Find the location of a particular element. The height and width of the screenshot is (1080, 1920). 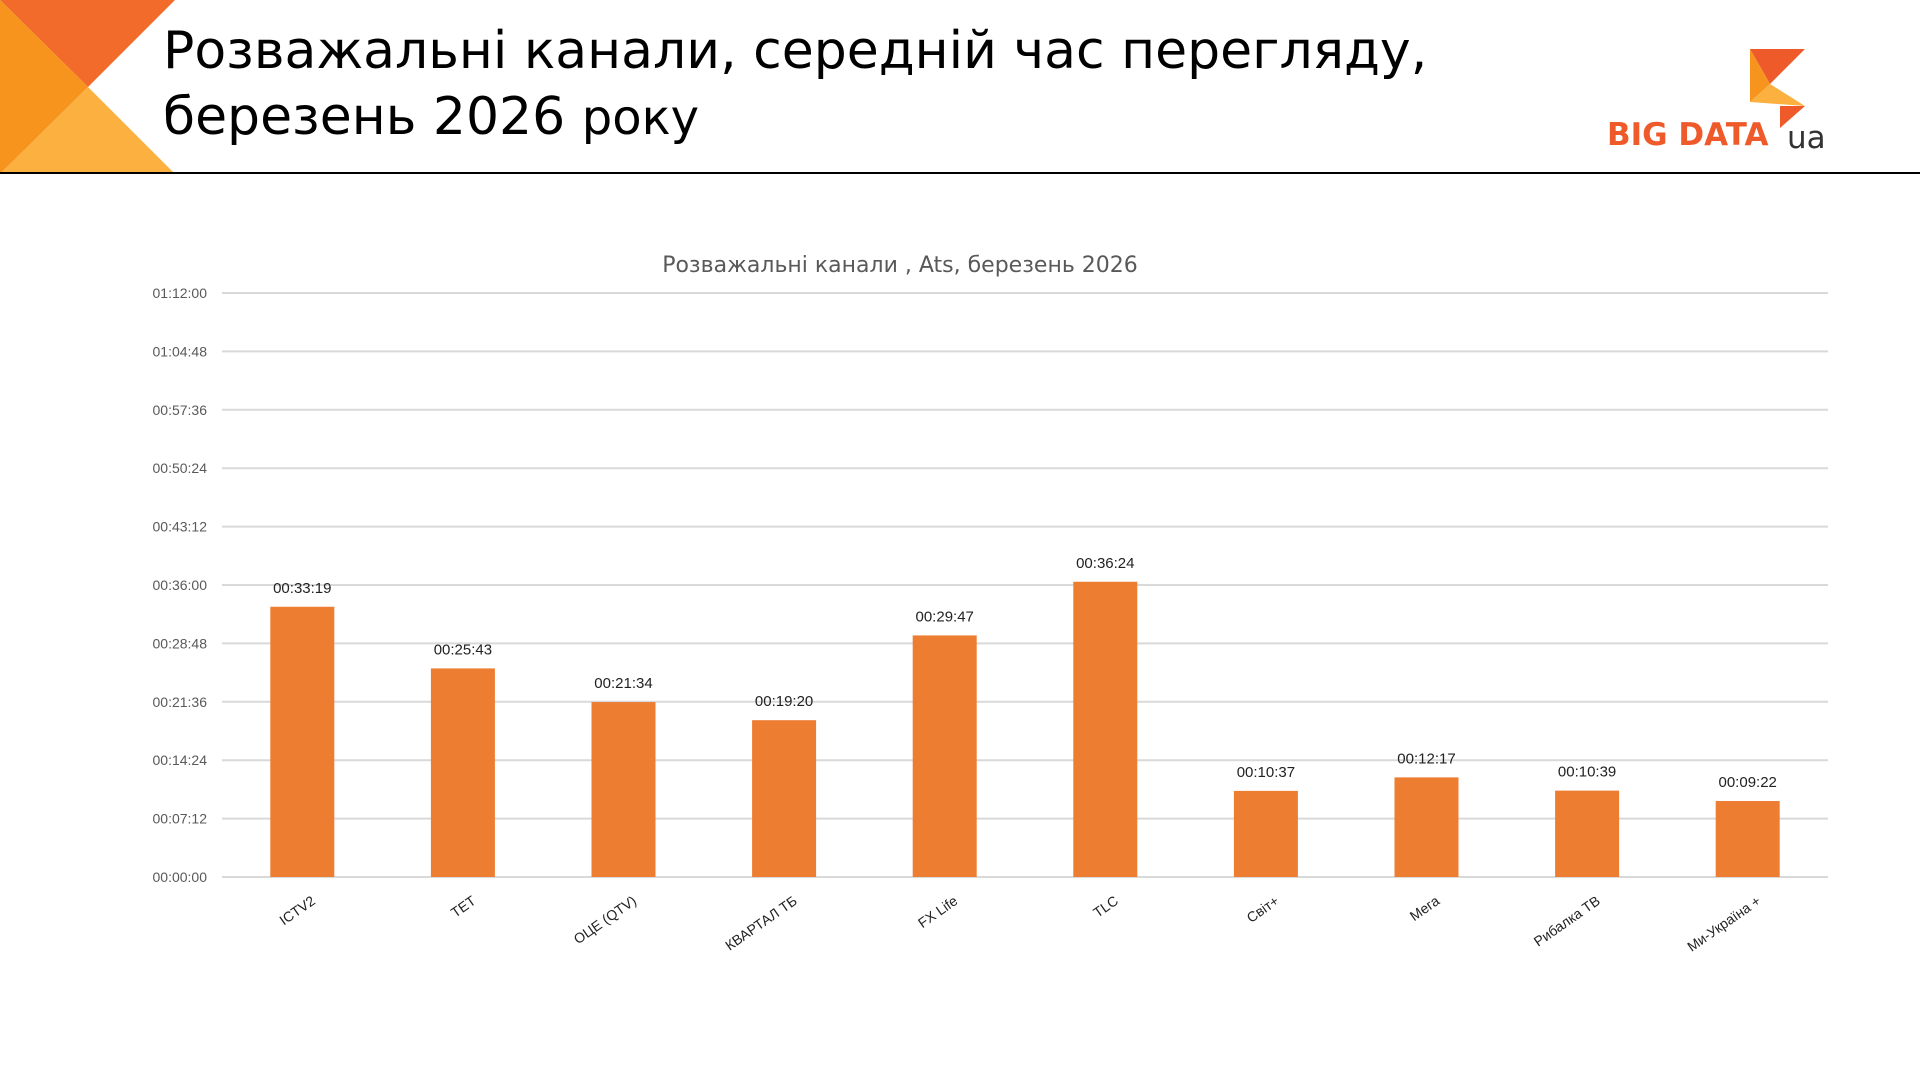

logo-suffix: ua is located at coordinates (1806, 138).